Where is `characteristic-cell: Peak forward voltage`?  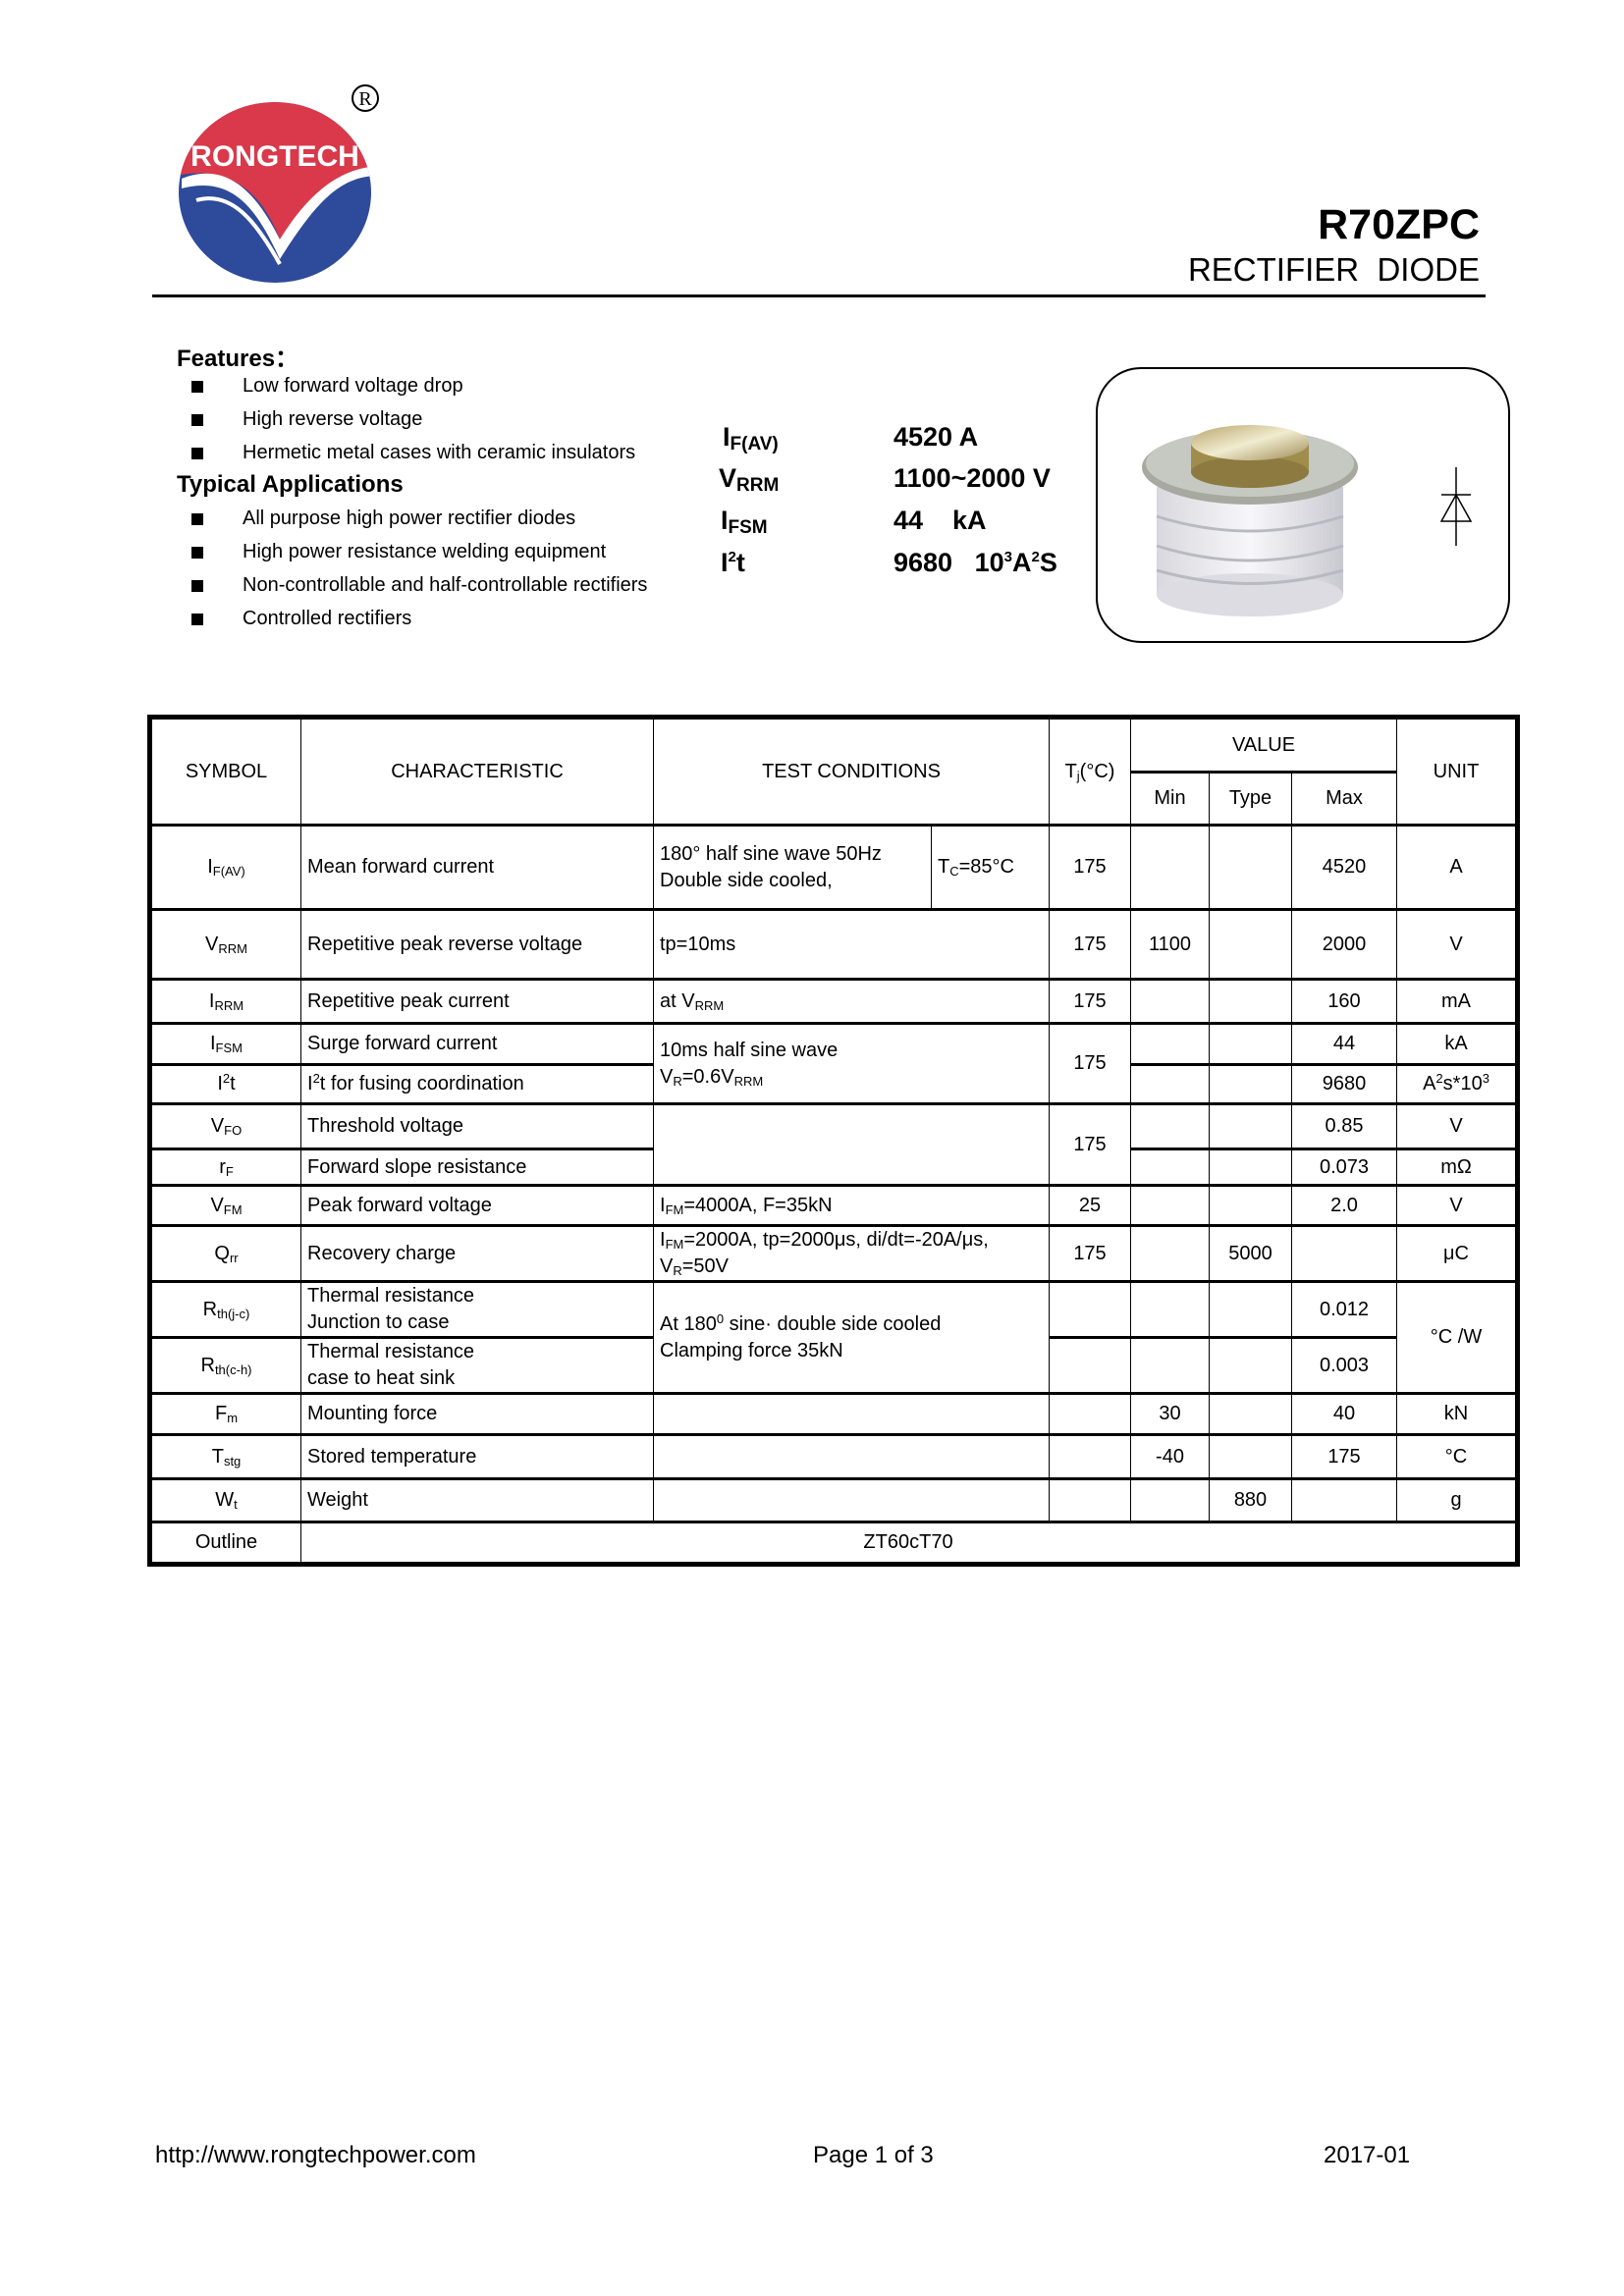 characteristic-cell: Peak forward voltage is located at coordinates (477, 1205).